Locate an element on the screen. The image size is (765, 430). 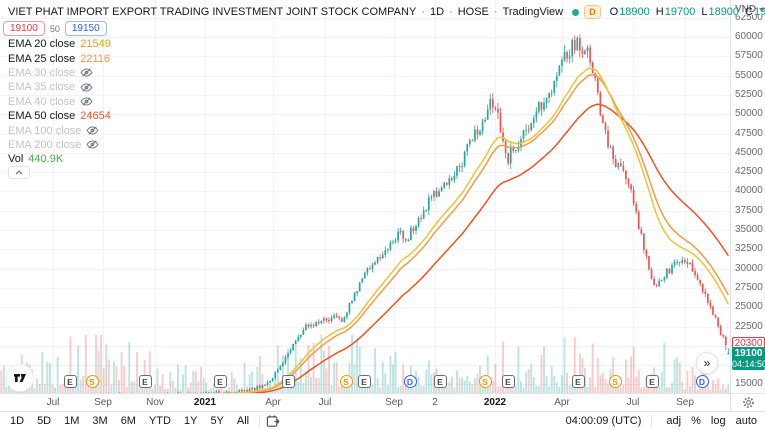
exchange-label: HOSE is located at coordinates (473, 12).